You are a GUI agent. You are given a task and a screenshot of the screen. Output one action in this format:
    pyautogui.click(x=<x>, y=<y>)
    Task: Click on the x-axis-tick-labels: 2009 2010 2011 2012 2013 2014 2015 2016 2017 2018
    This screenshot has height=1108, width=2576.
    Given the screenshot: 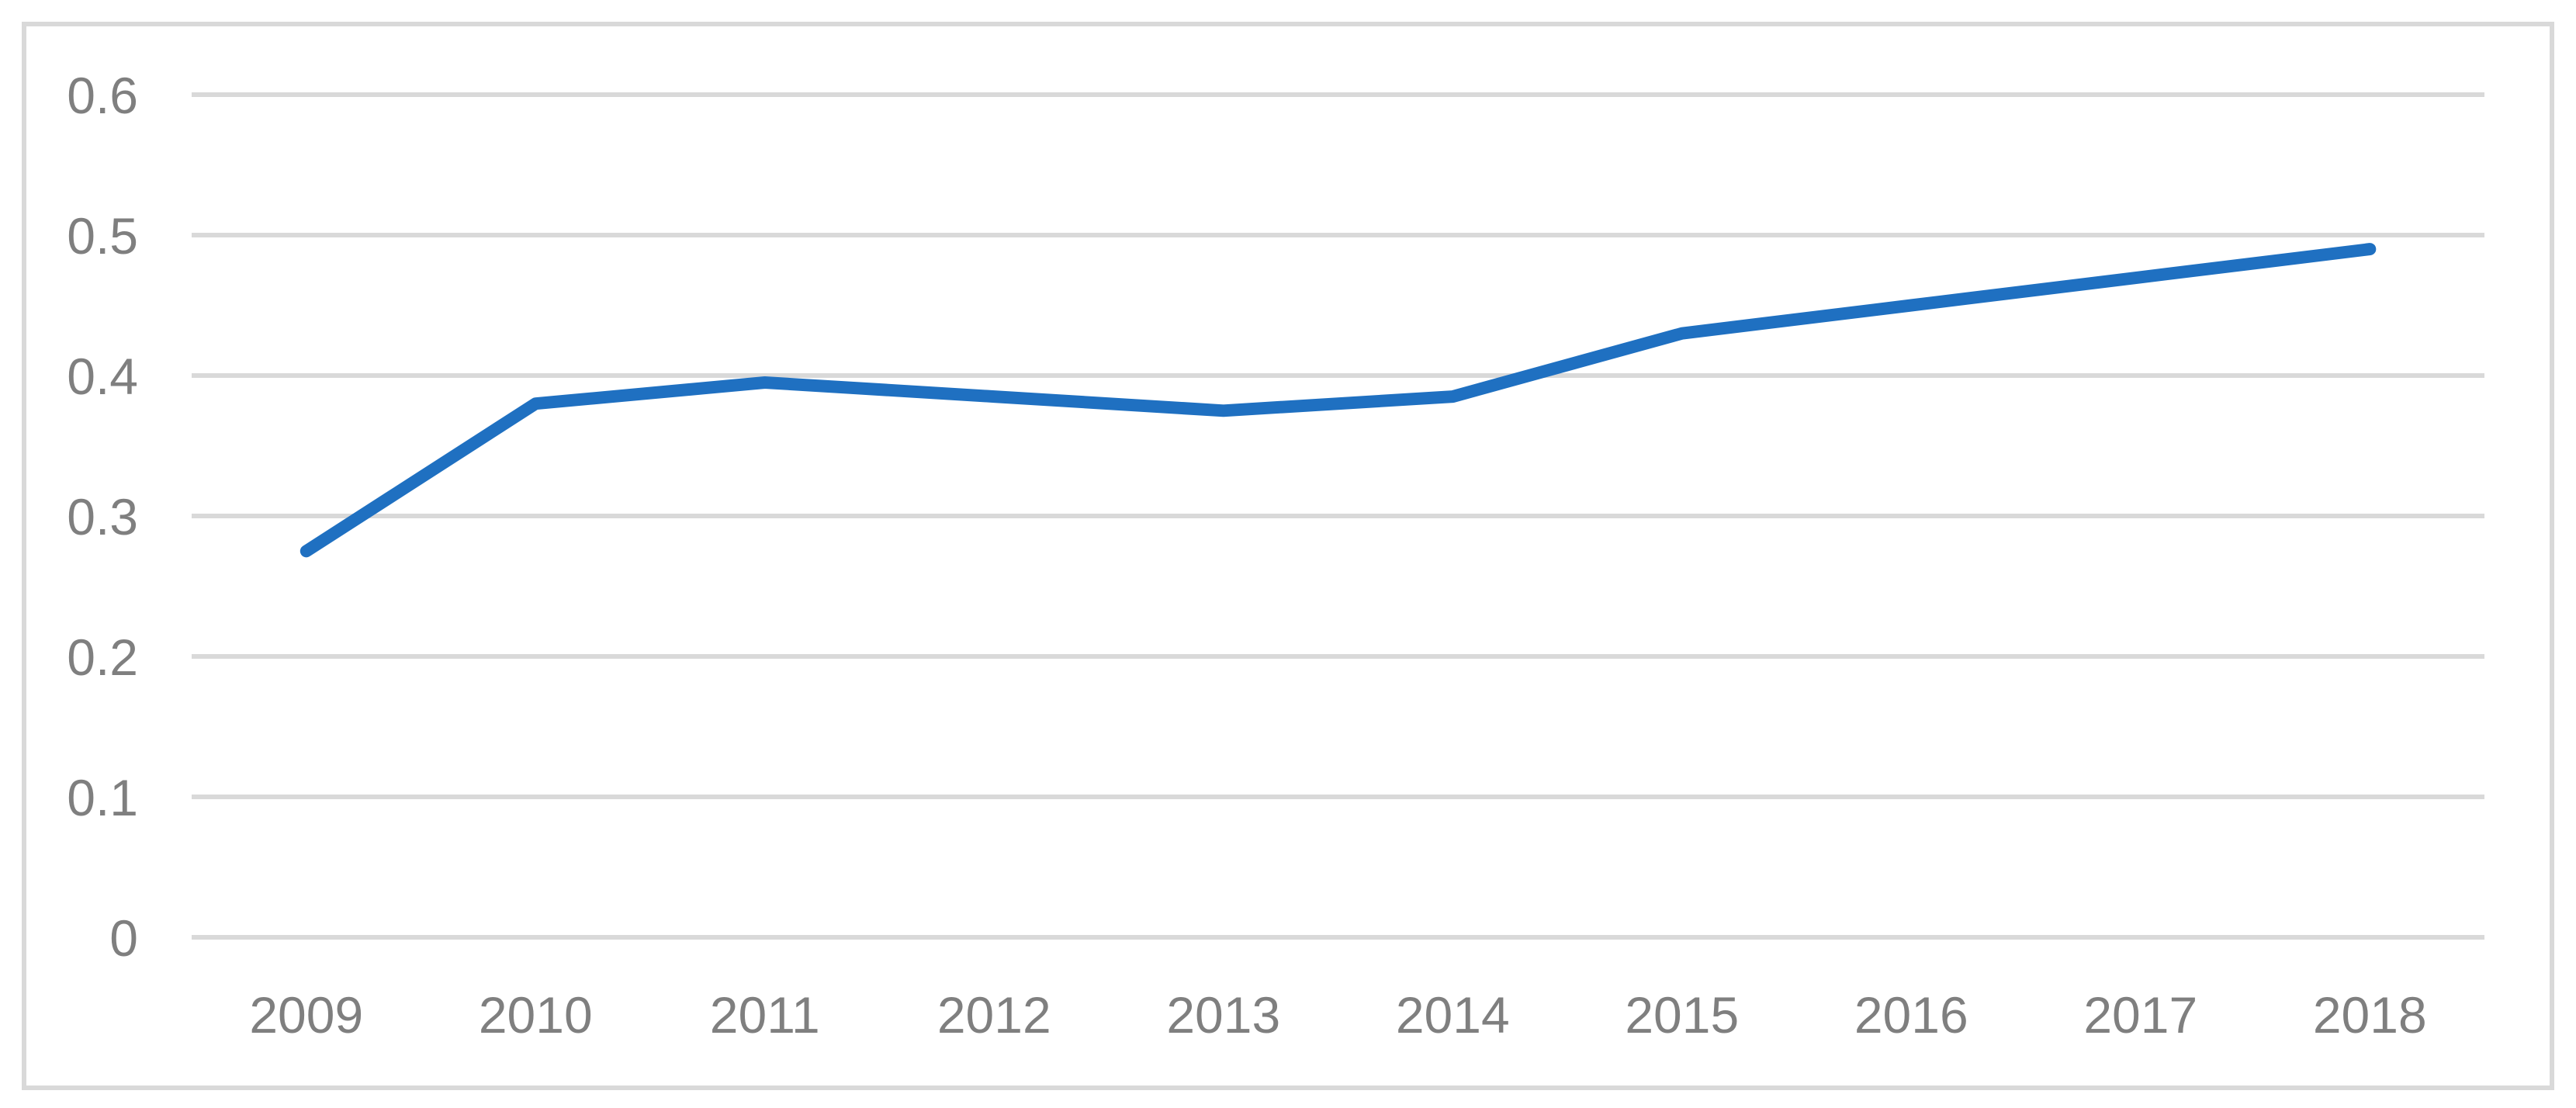 What is the action you would take?
    pyautogui.click(x=1337, y=1015)
    